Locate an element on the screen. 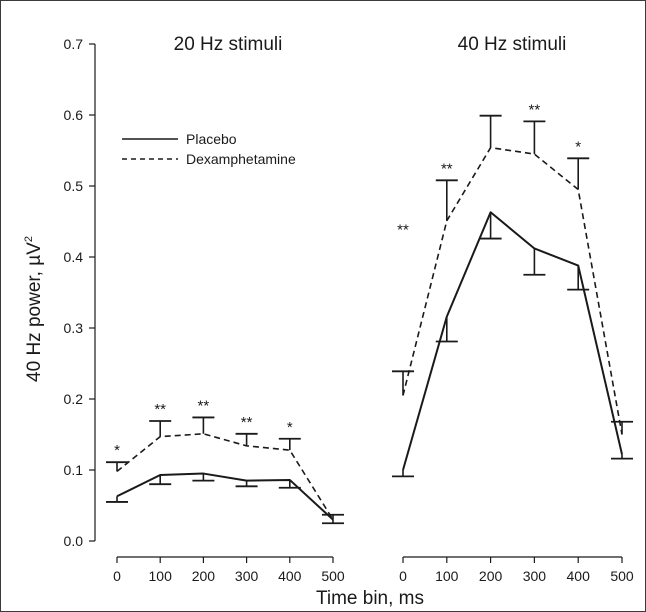 Image resolution: width=646 pixels, height=612 pixels. legend: Placebo Dexamphetamine is located at coordinates (209, 149).